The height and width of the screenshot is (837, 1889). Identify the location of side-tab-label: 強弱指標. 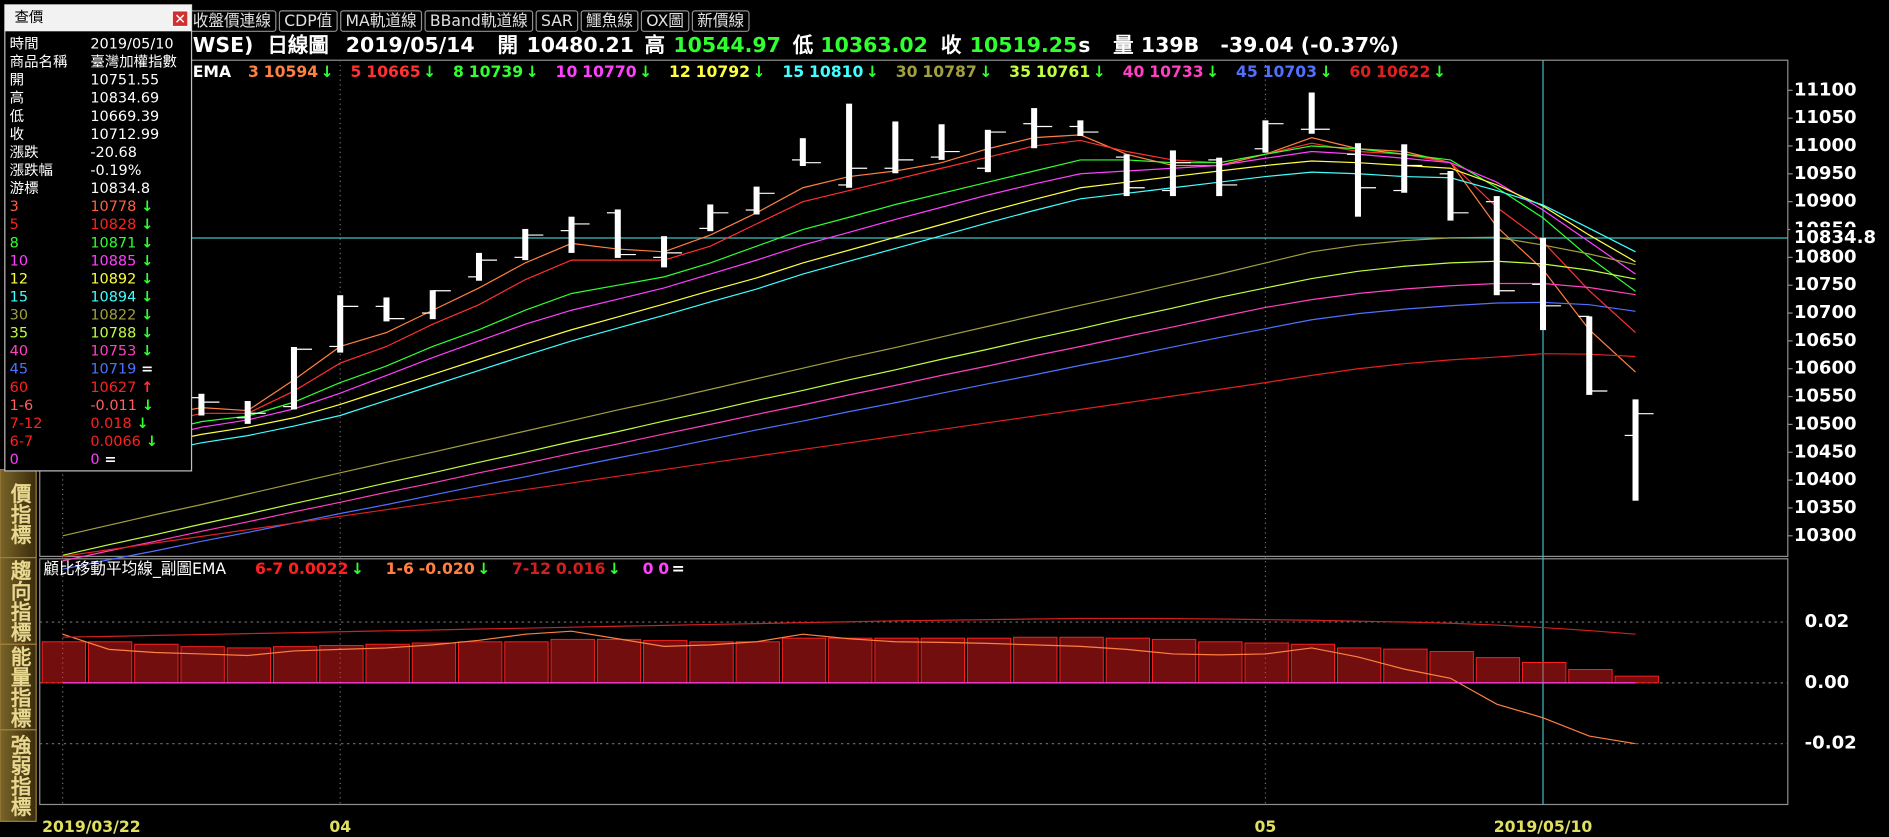
(19, 776).